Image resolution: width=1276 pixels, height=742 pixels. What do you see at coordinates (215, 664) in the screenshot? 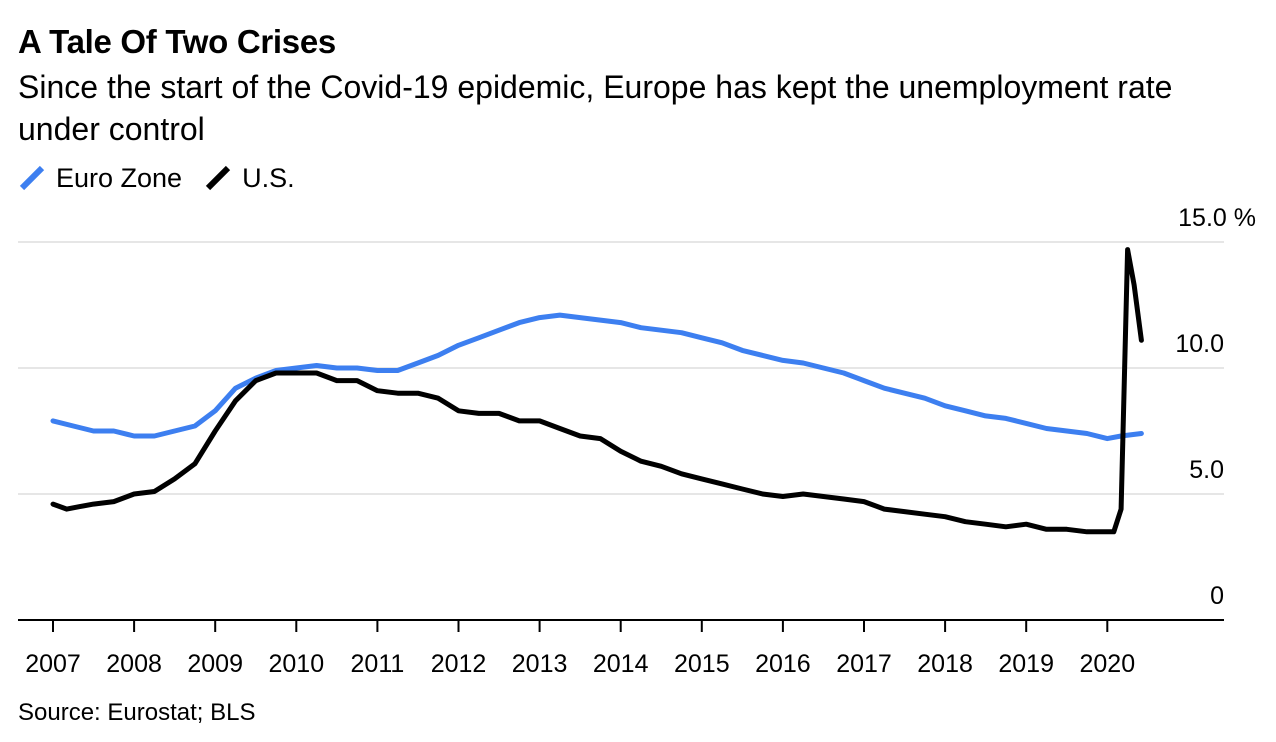
I see `x-tick-label-2009: 2009` at bounding box center [215, 664].